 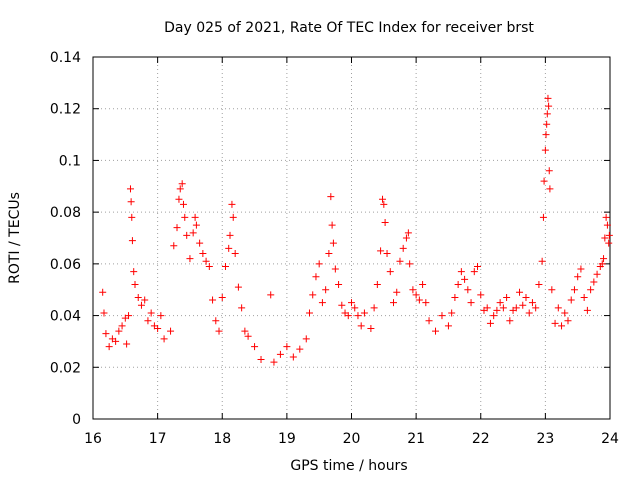 What do you see at coordinates (65, 265) in the screenshot?
I see `y-tick-label: 0.06` at bounding box center [65, 265].